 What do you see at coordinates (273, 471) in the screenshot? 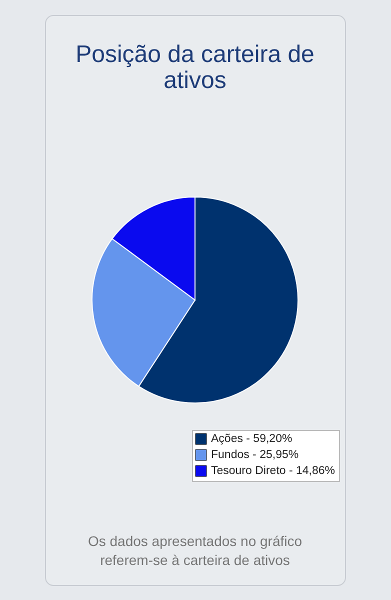
I see `legend-label: Tesouro Direto - 14,86%` at bounding box center [273, 471].